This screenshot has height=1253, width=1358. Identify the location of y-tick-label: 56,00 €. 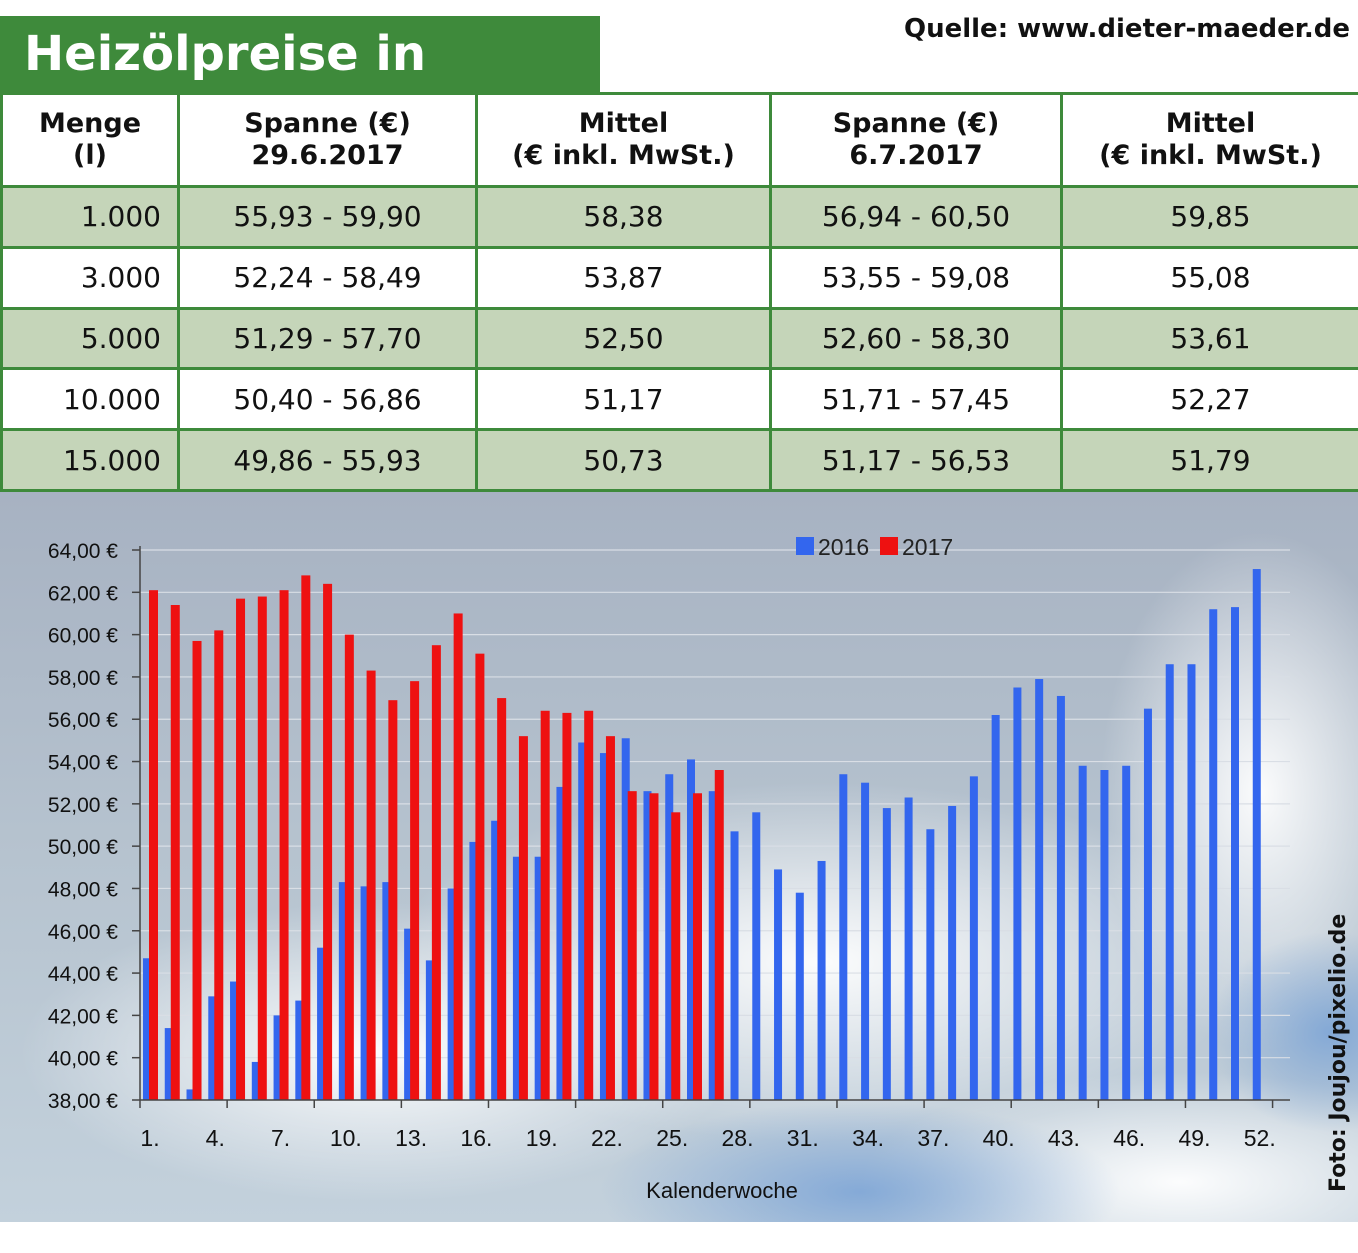
(83, 720).